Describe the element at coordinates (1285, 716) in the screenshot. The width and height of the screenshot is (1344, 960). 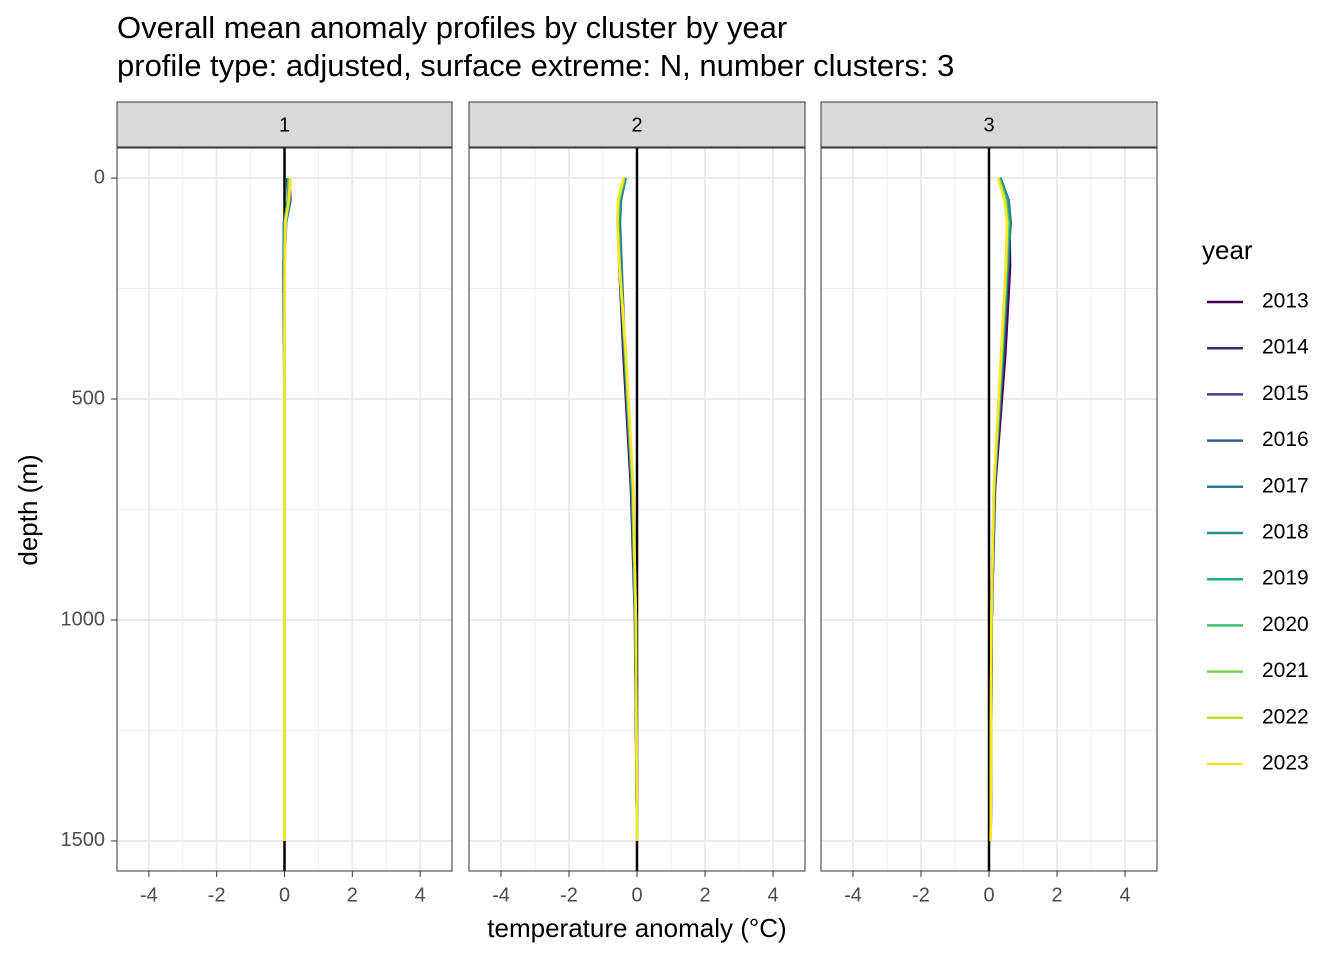
I see `legend-label: 2022` at that location.